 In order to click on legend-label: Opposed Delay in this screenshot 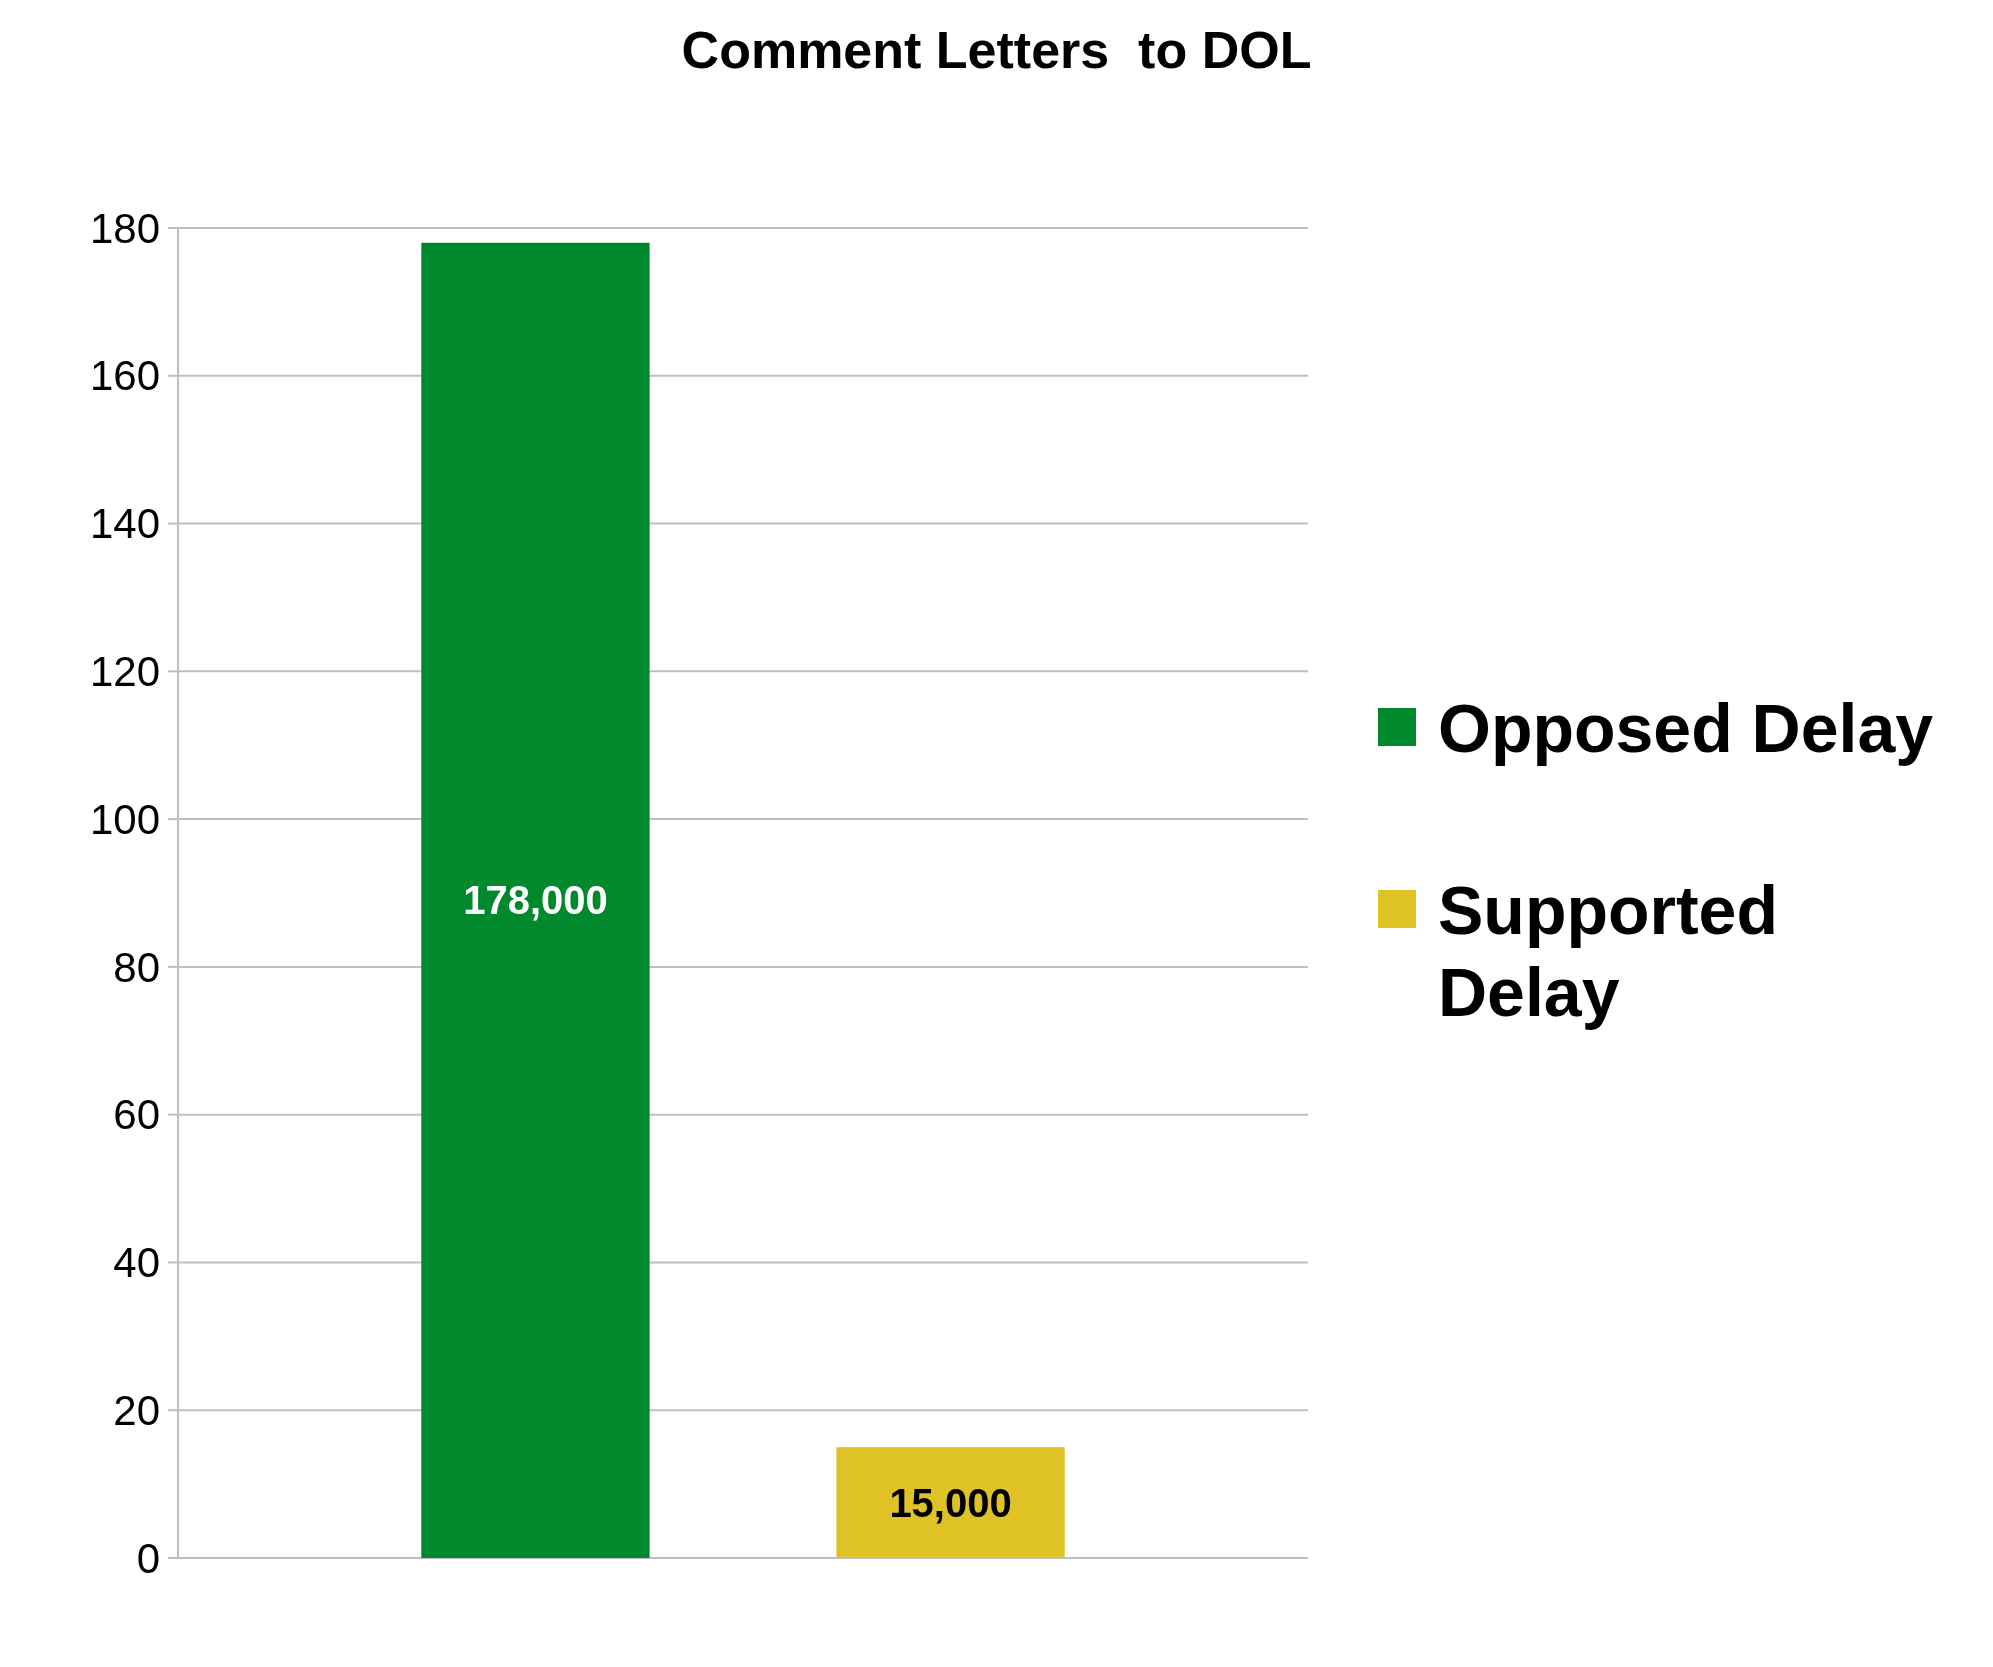, I will do `click(1686, 727)`.